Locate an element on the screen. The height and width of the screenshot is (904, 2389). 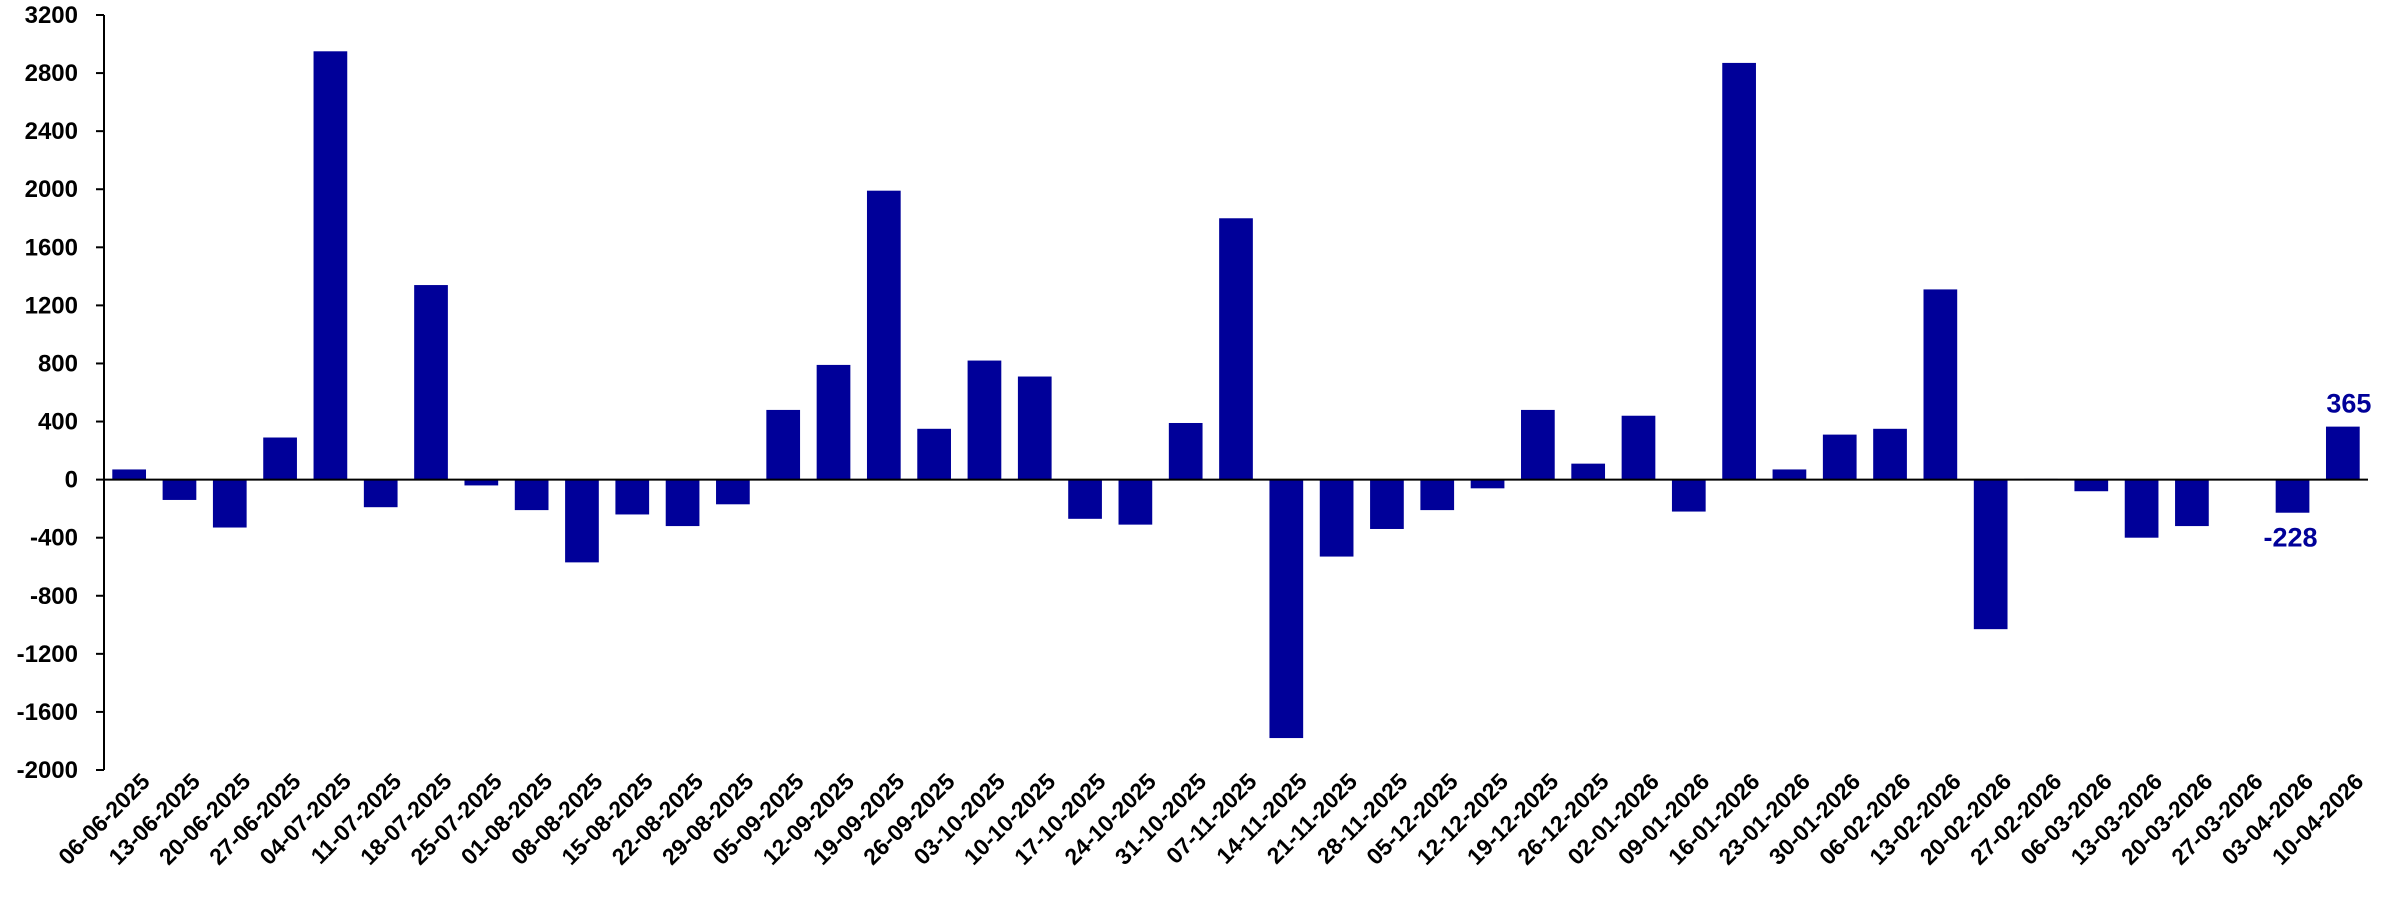
data-label: -228 is located at coordinates (2291, 538).